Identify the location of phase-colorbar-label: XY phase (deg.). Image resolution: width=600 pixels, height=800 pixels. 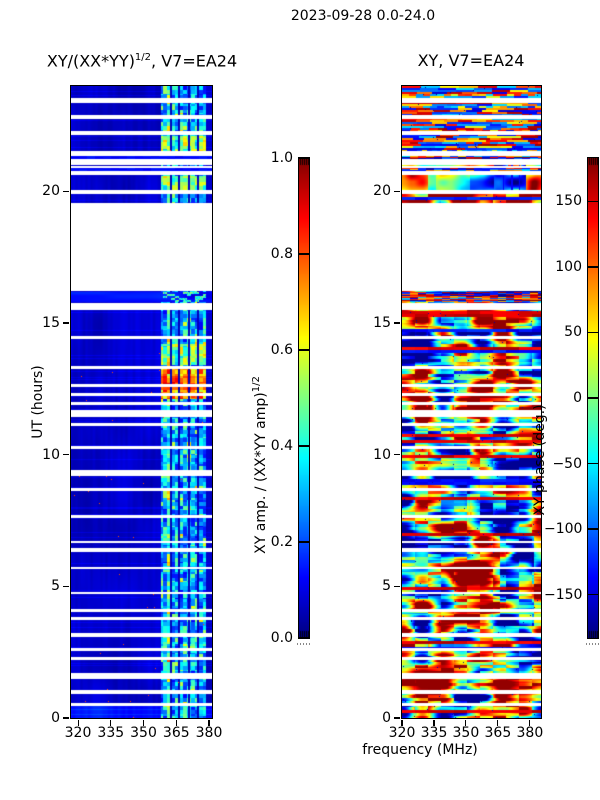
(539, 460).